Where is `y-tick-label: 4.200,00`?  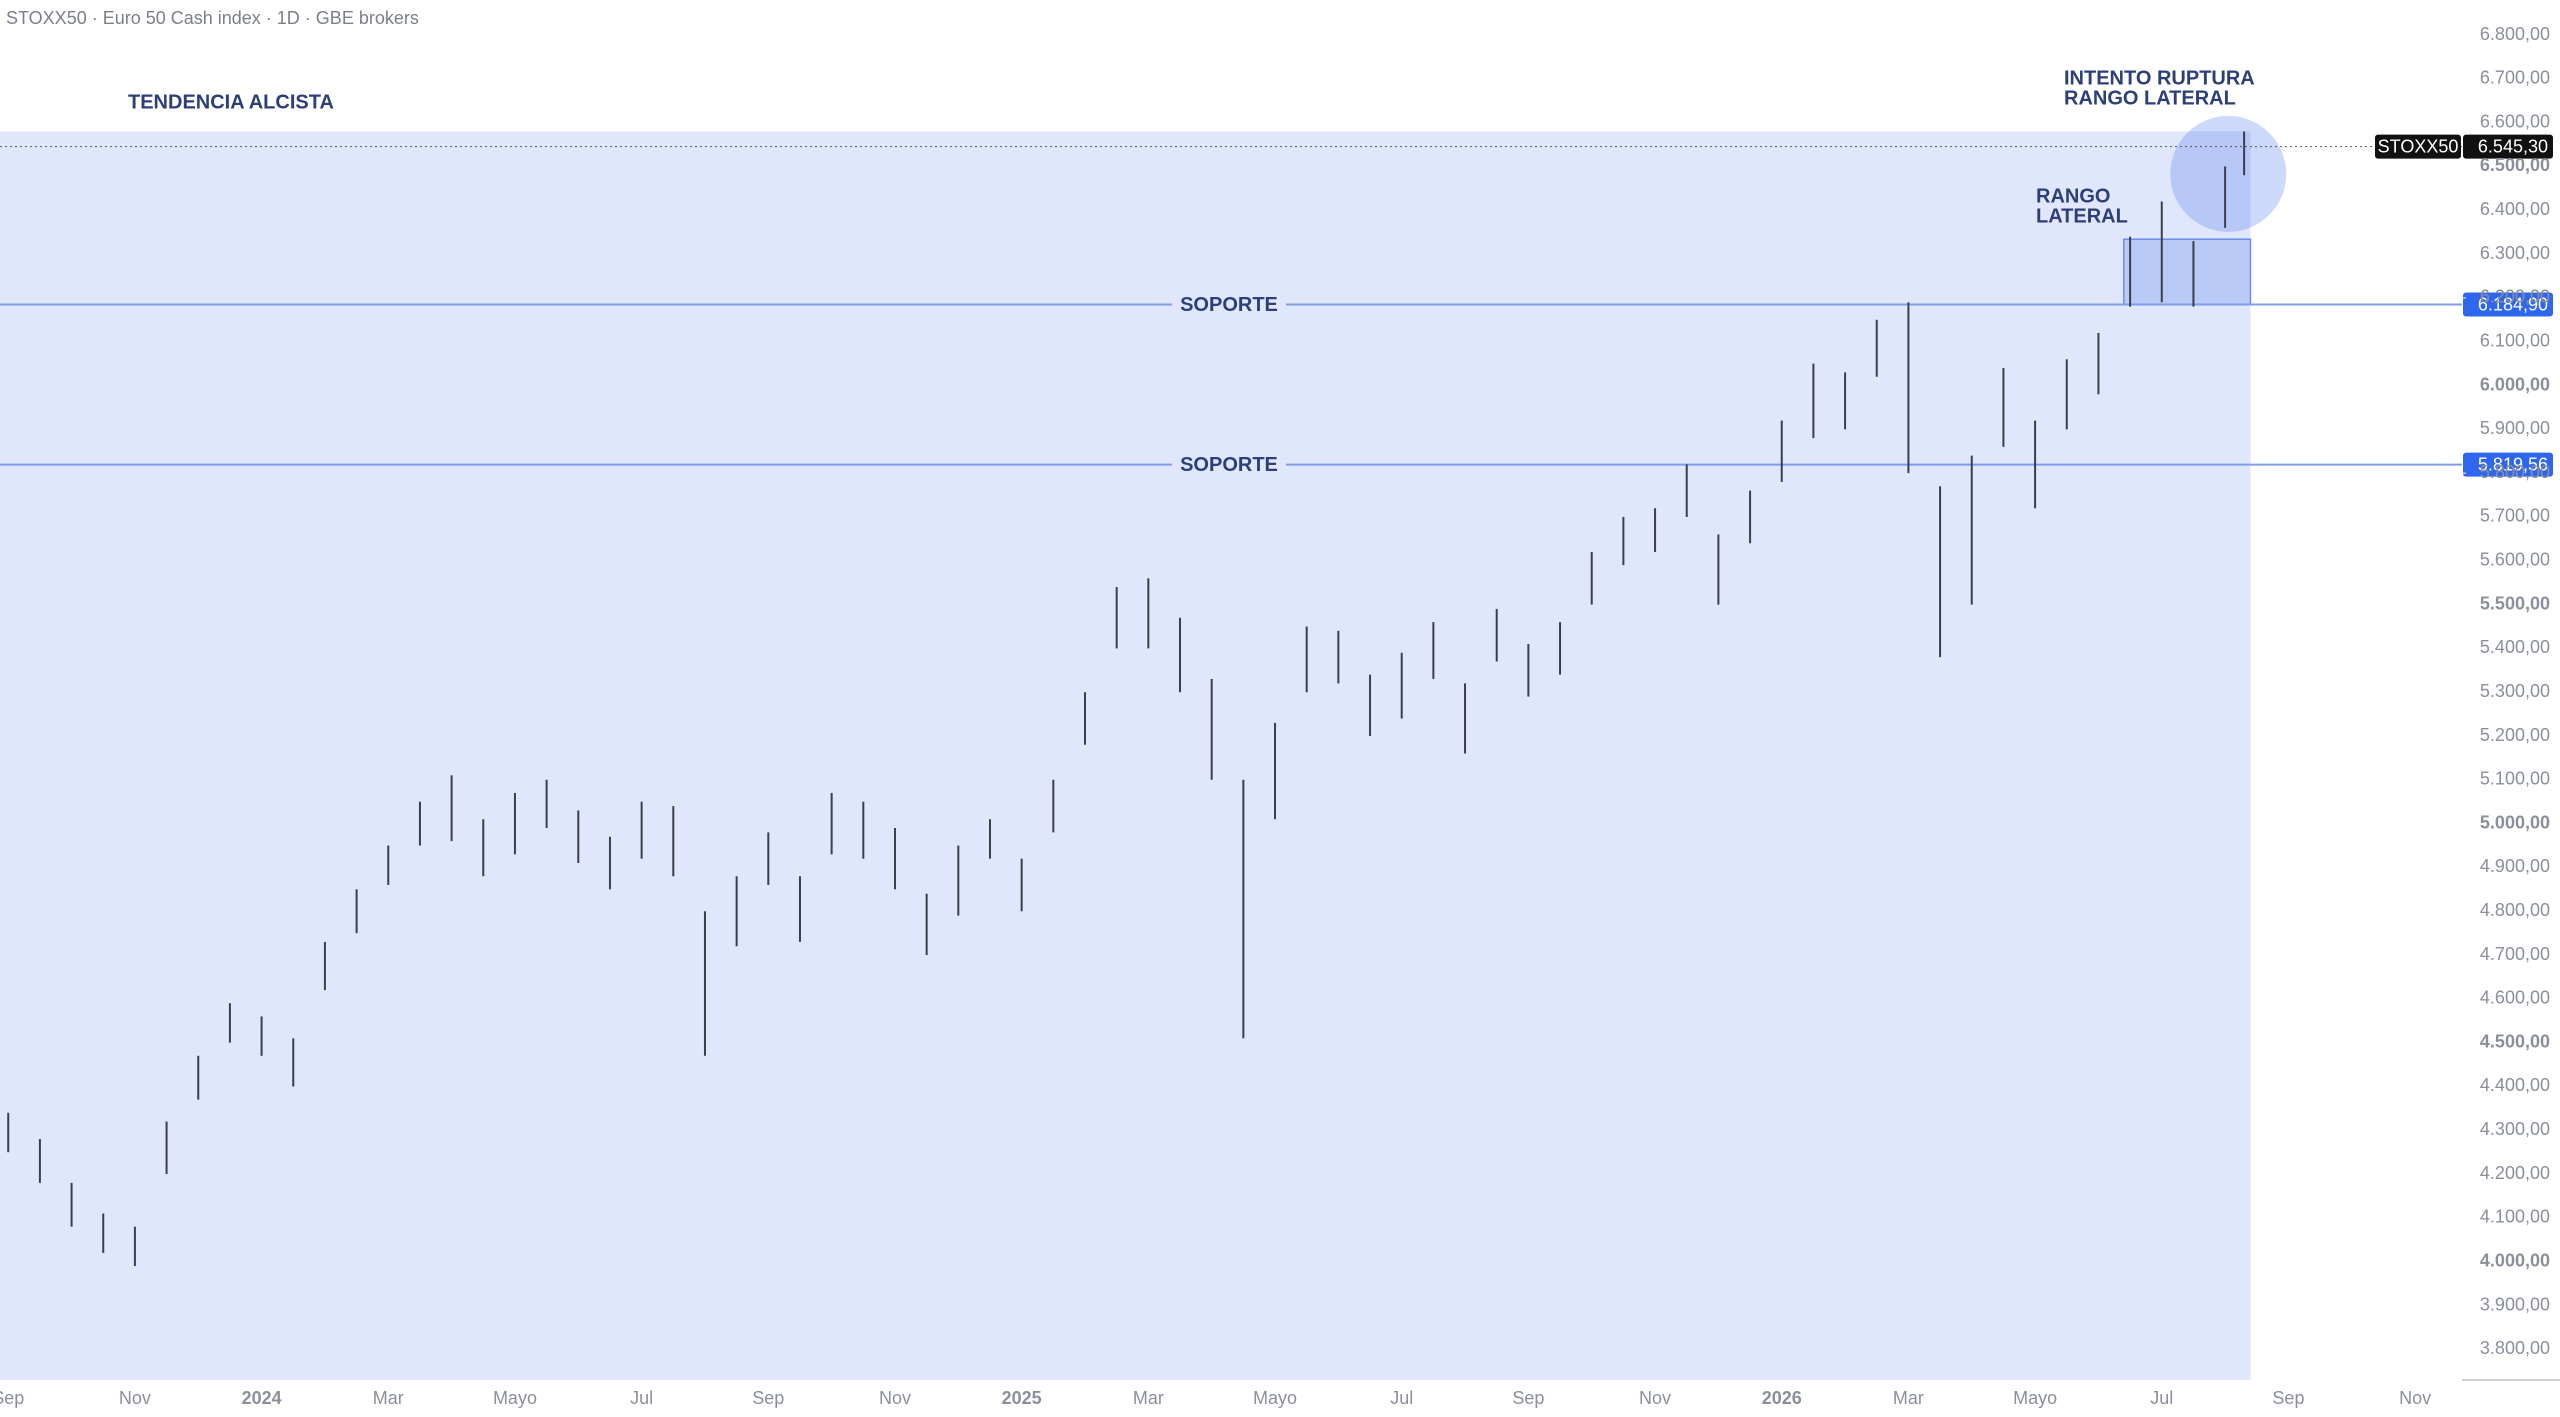
y-tick-label: 4.200,00 is located at coordinates (2515, 1173).